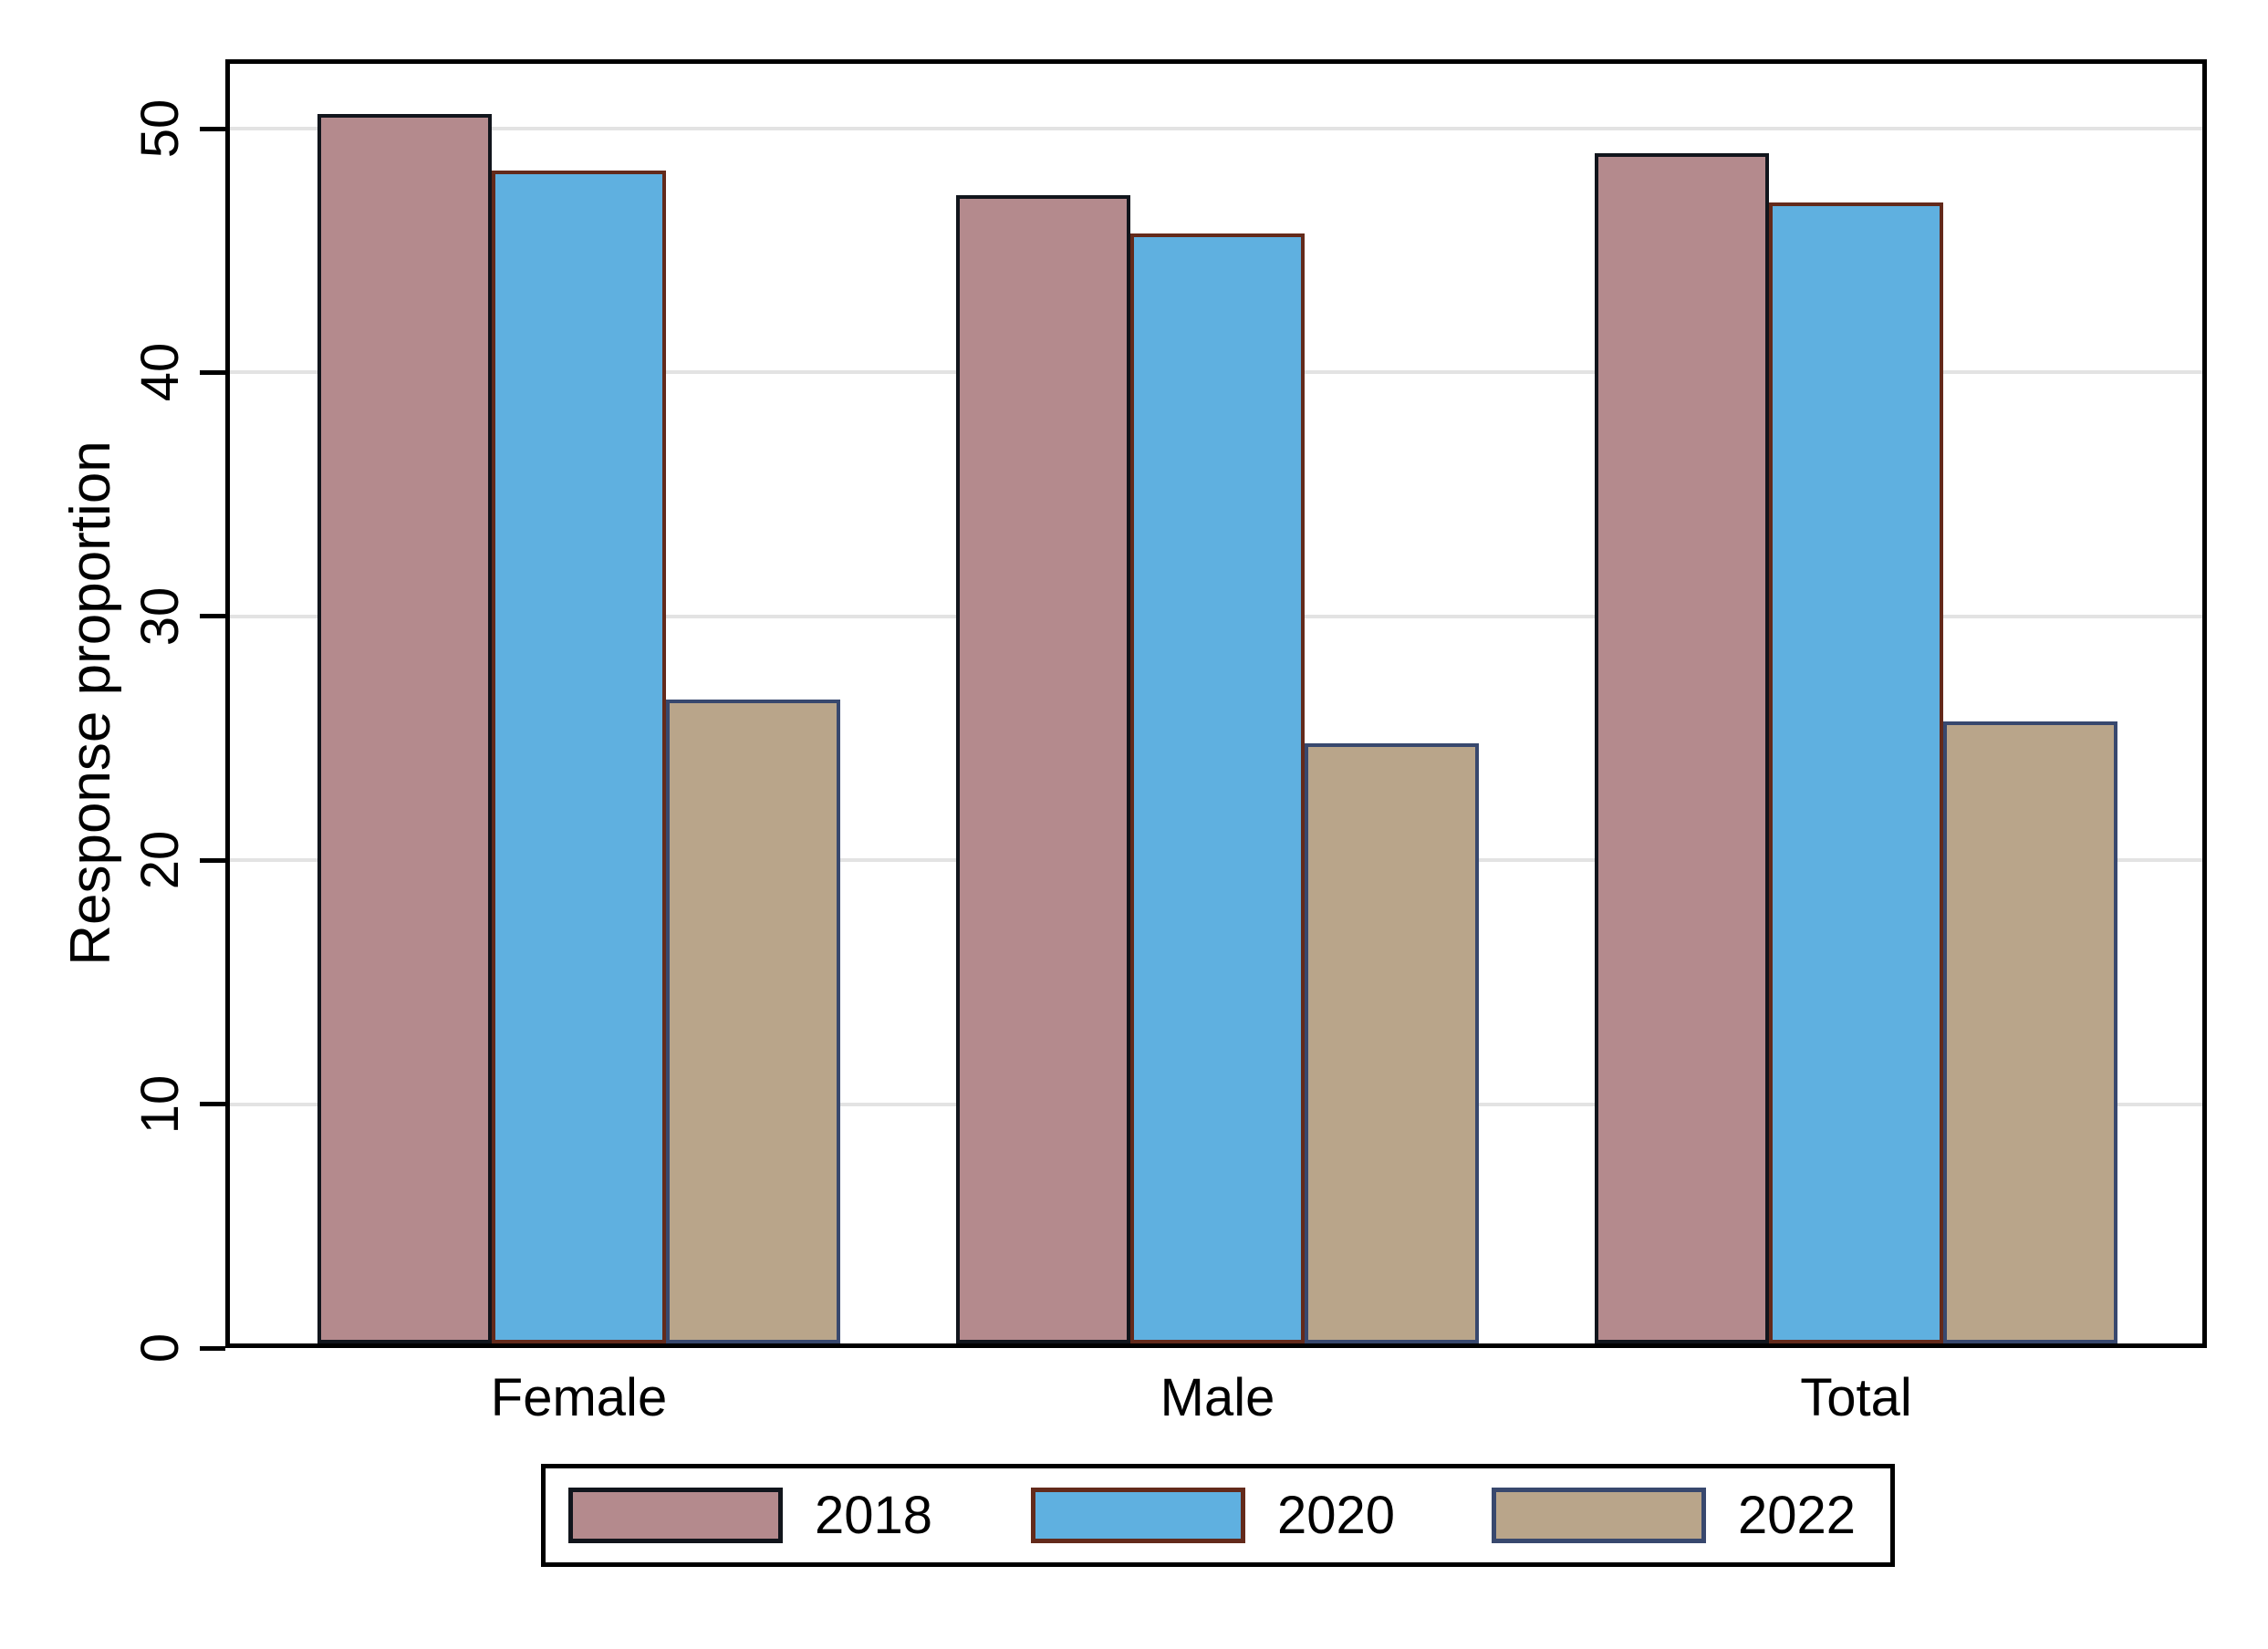 The image size is (2268, 1649). Describe the element at coordinates (160, 129) in the screenshot. I see `y-axis-tick-label-50: 50` at that location.